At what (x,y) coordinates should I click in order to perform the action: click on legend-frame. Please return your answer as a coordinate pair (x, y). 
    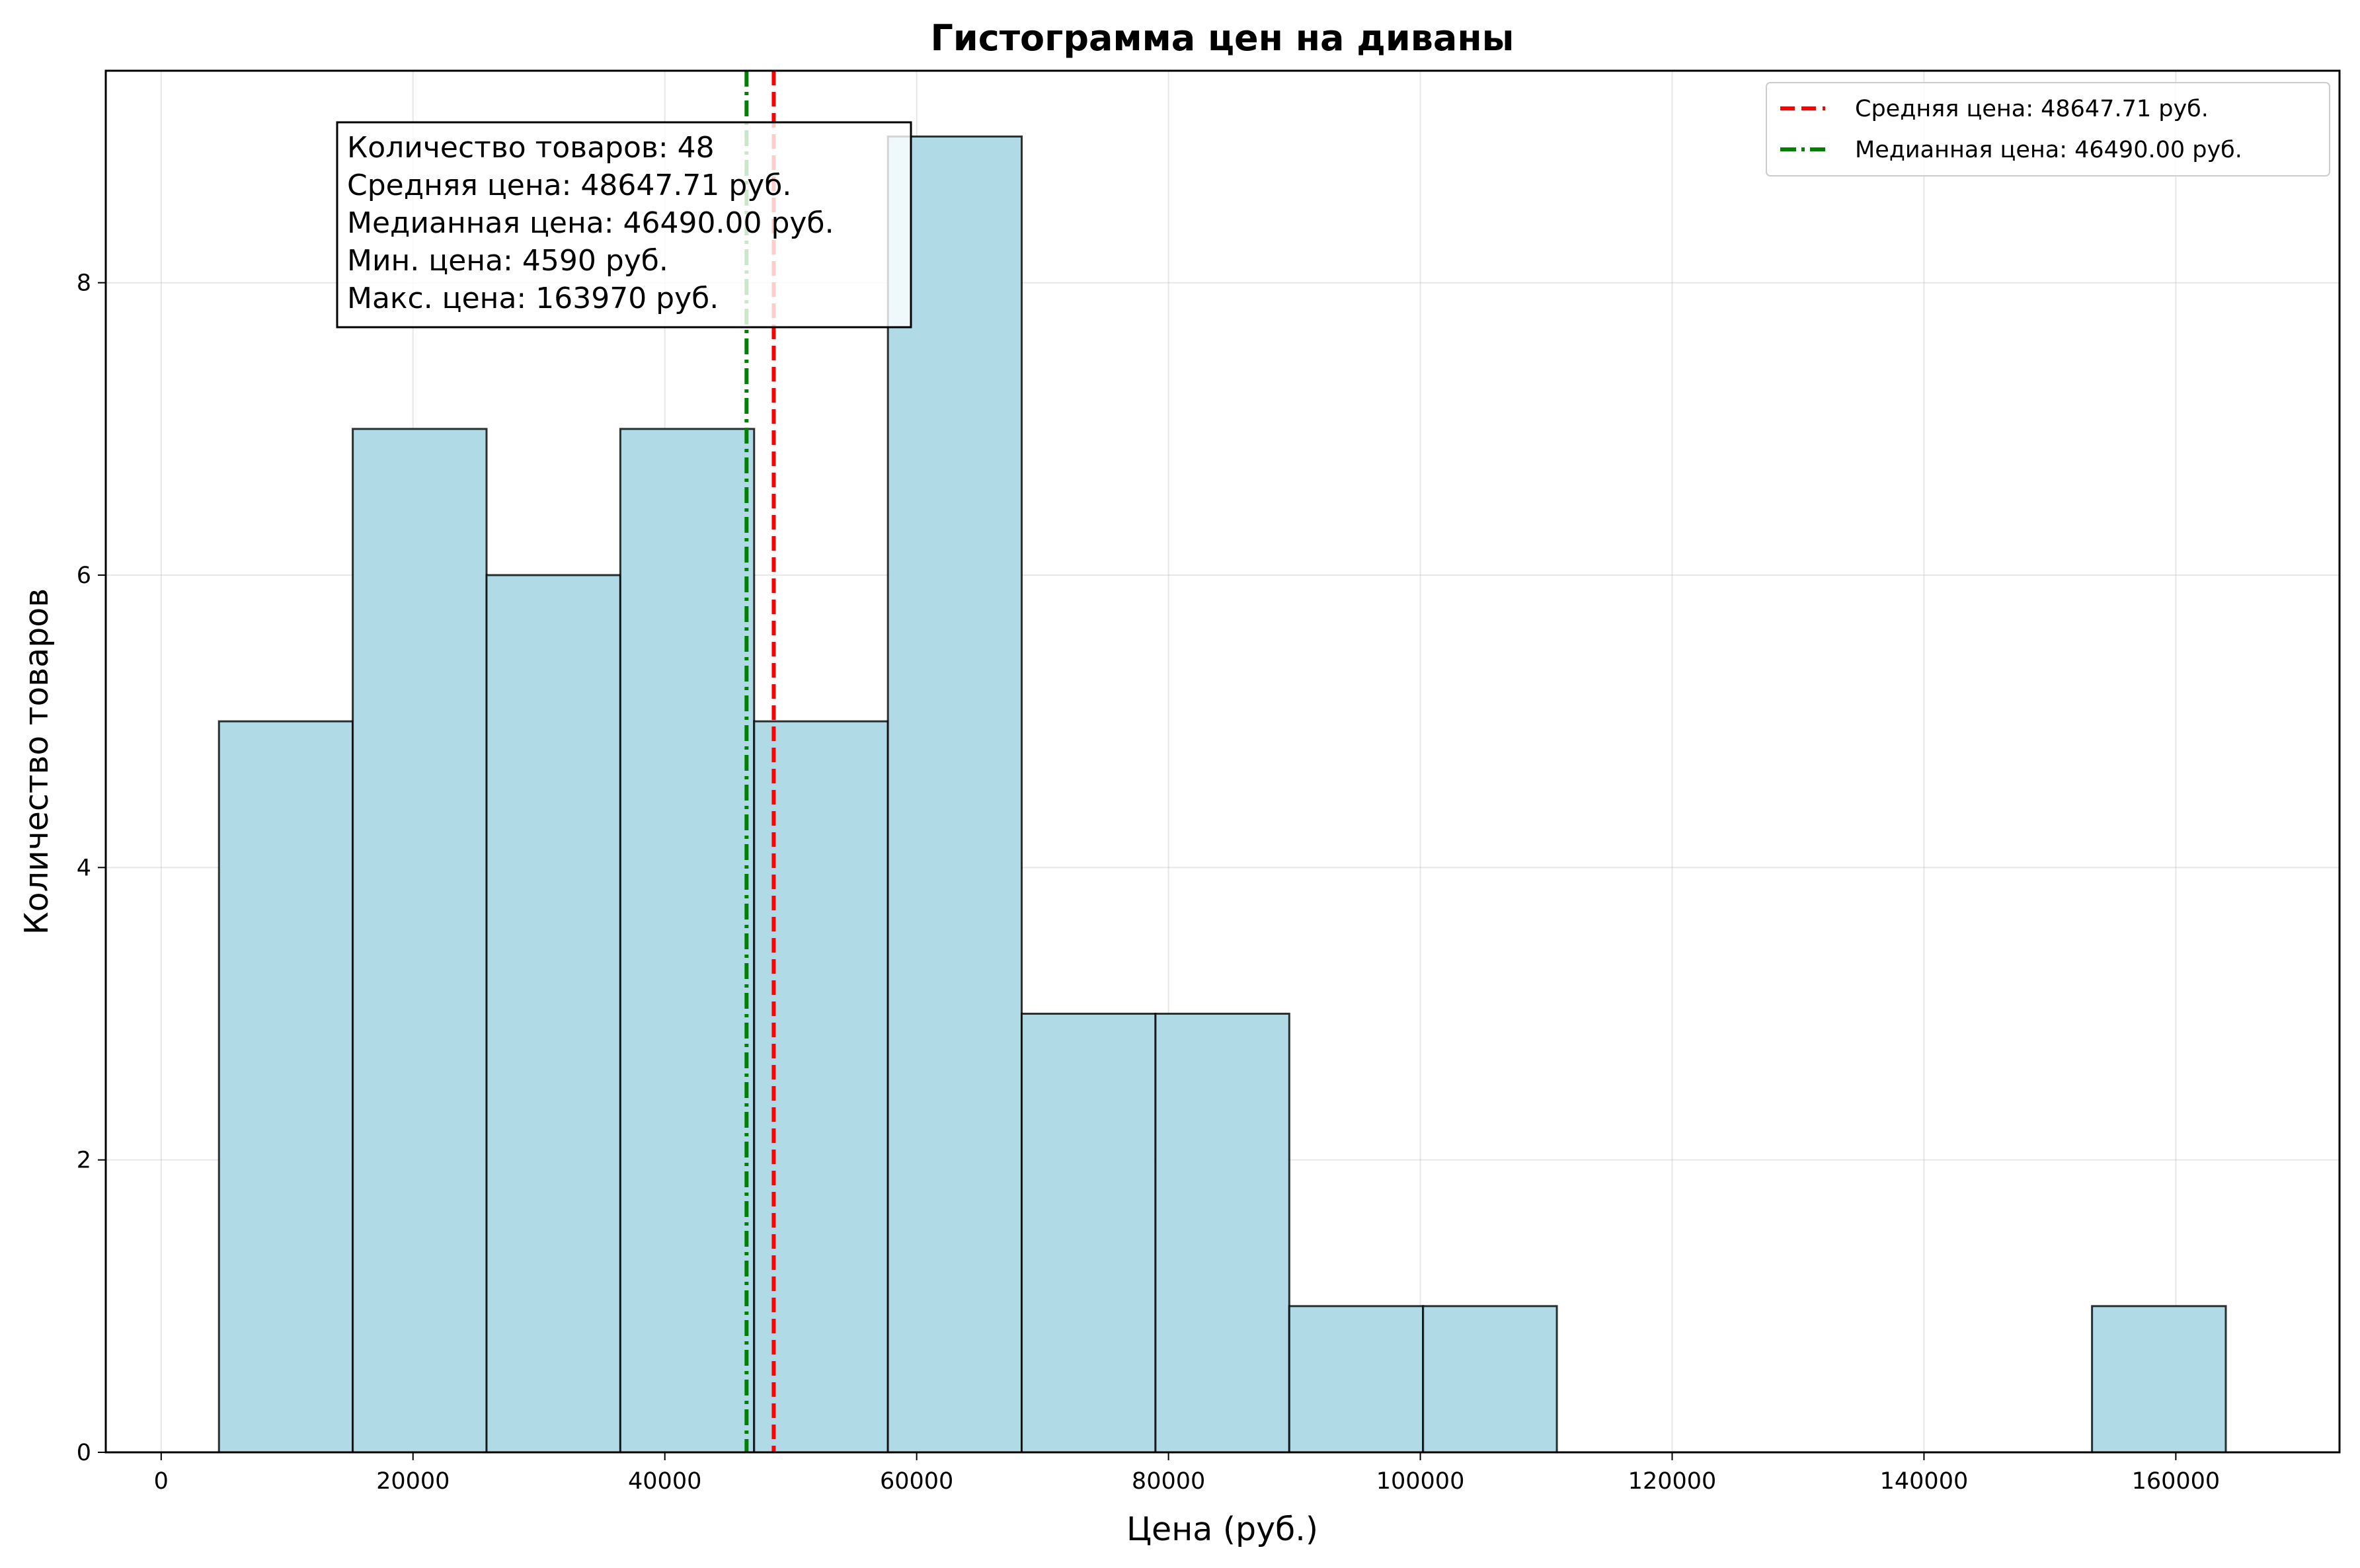
    Looking at the image, I should click on (2048, 129).